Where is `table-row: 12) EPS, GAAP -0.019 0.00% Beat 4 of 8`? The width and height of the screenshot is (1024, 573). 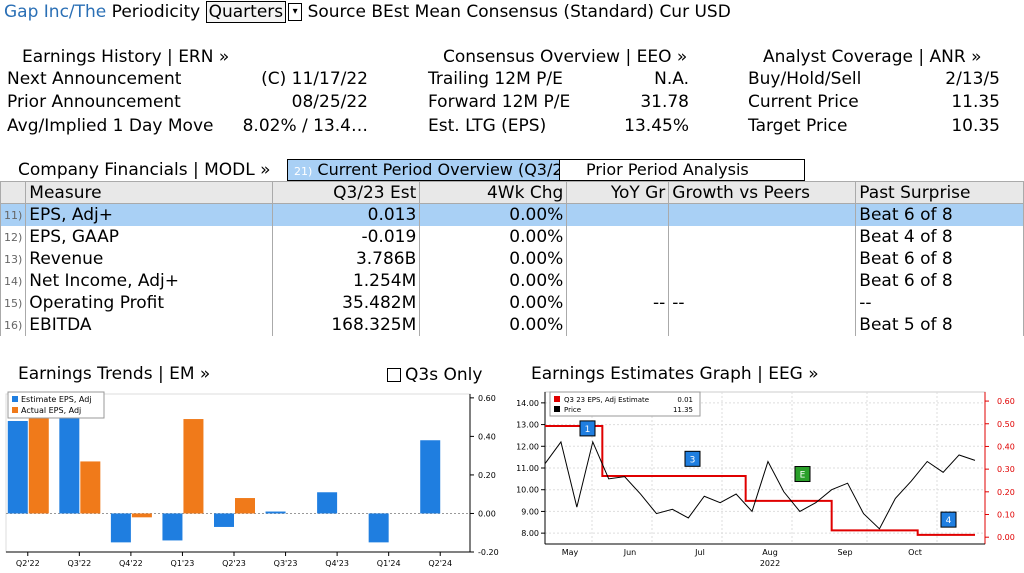
table-row: 12) EPS, GAAP -0.019 0.00% Beat 4 of 8 is located at coordinates (512, 237).